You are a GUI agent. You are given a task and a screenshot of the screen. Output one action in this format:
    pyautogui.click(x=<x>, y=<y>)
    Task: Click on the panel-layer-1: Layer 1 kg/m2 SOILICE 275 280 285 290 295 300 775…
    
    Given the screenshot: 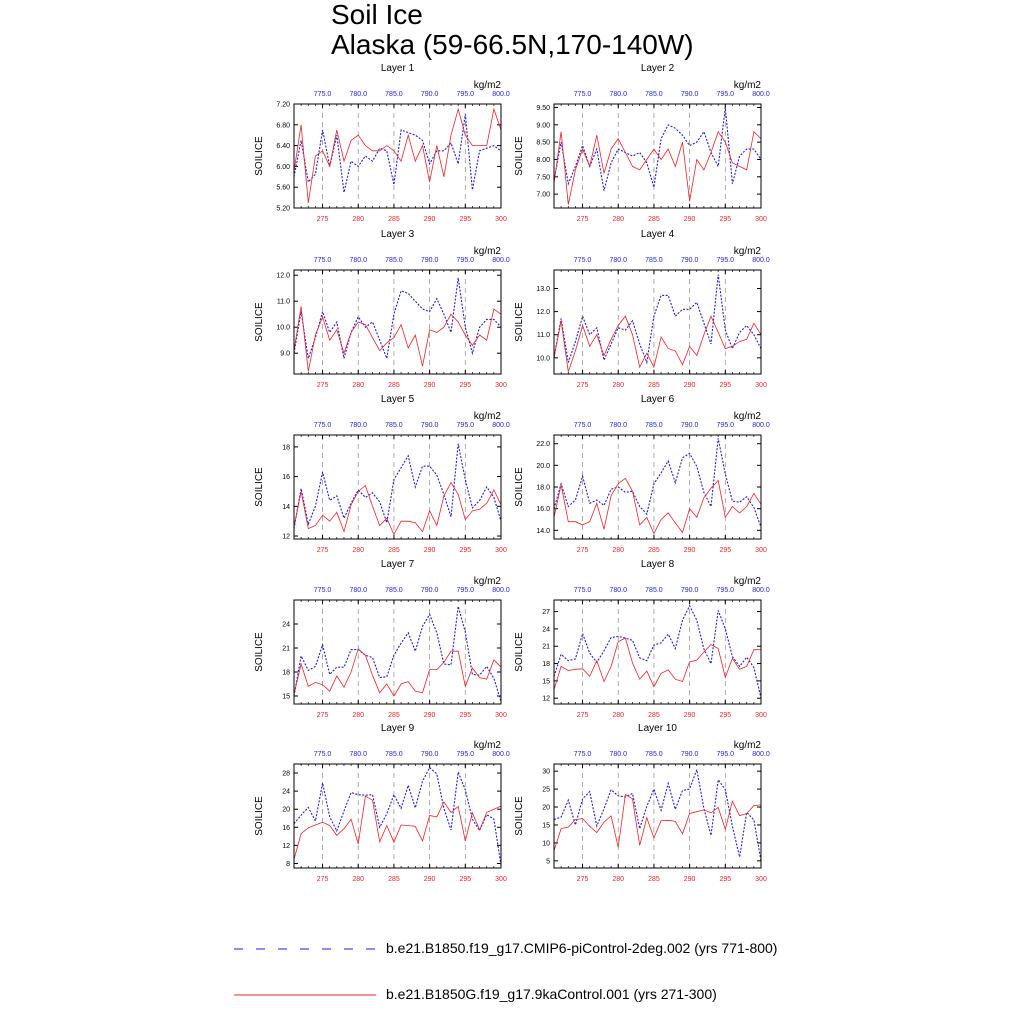 What is the action you would take?
    pyautogui.click(x=382, y=143)
    